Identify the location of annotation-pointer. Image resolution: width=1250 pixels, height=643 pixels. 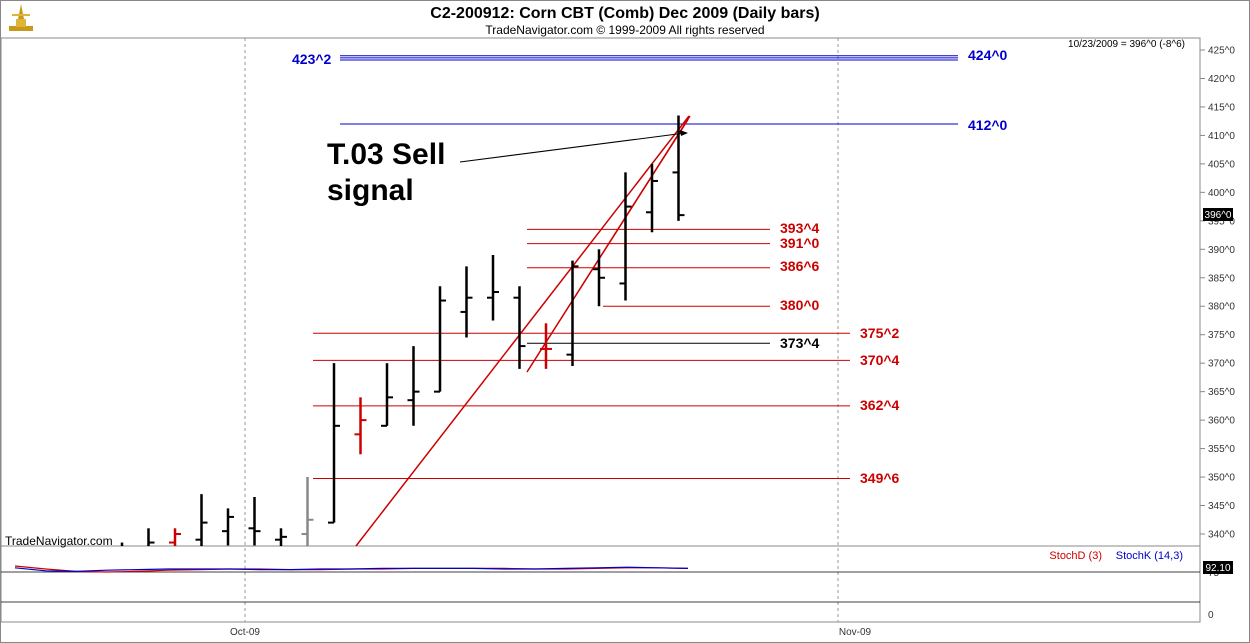
(572, 147).